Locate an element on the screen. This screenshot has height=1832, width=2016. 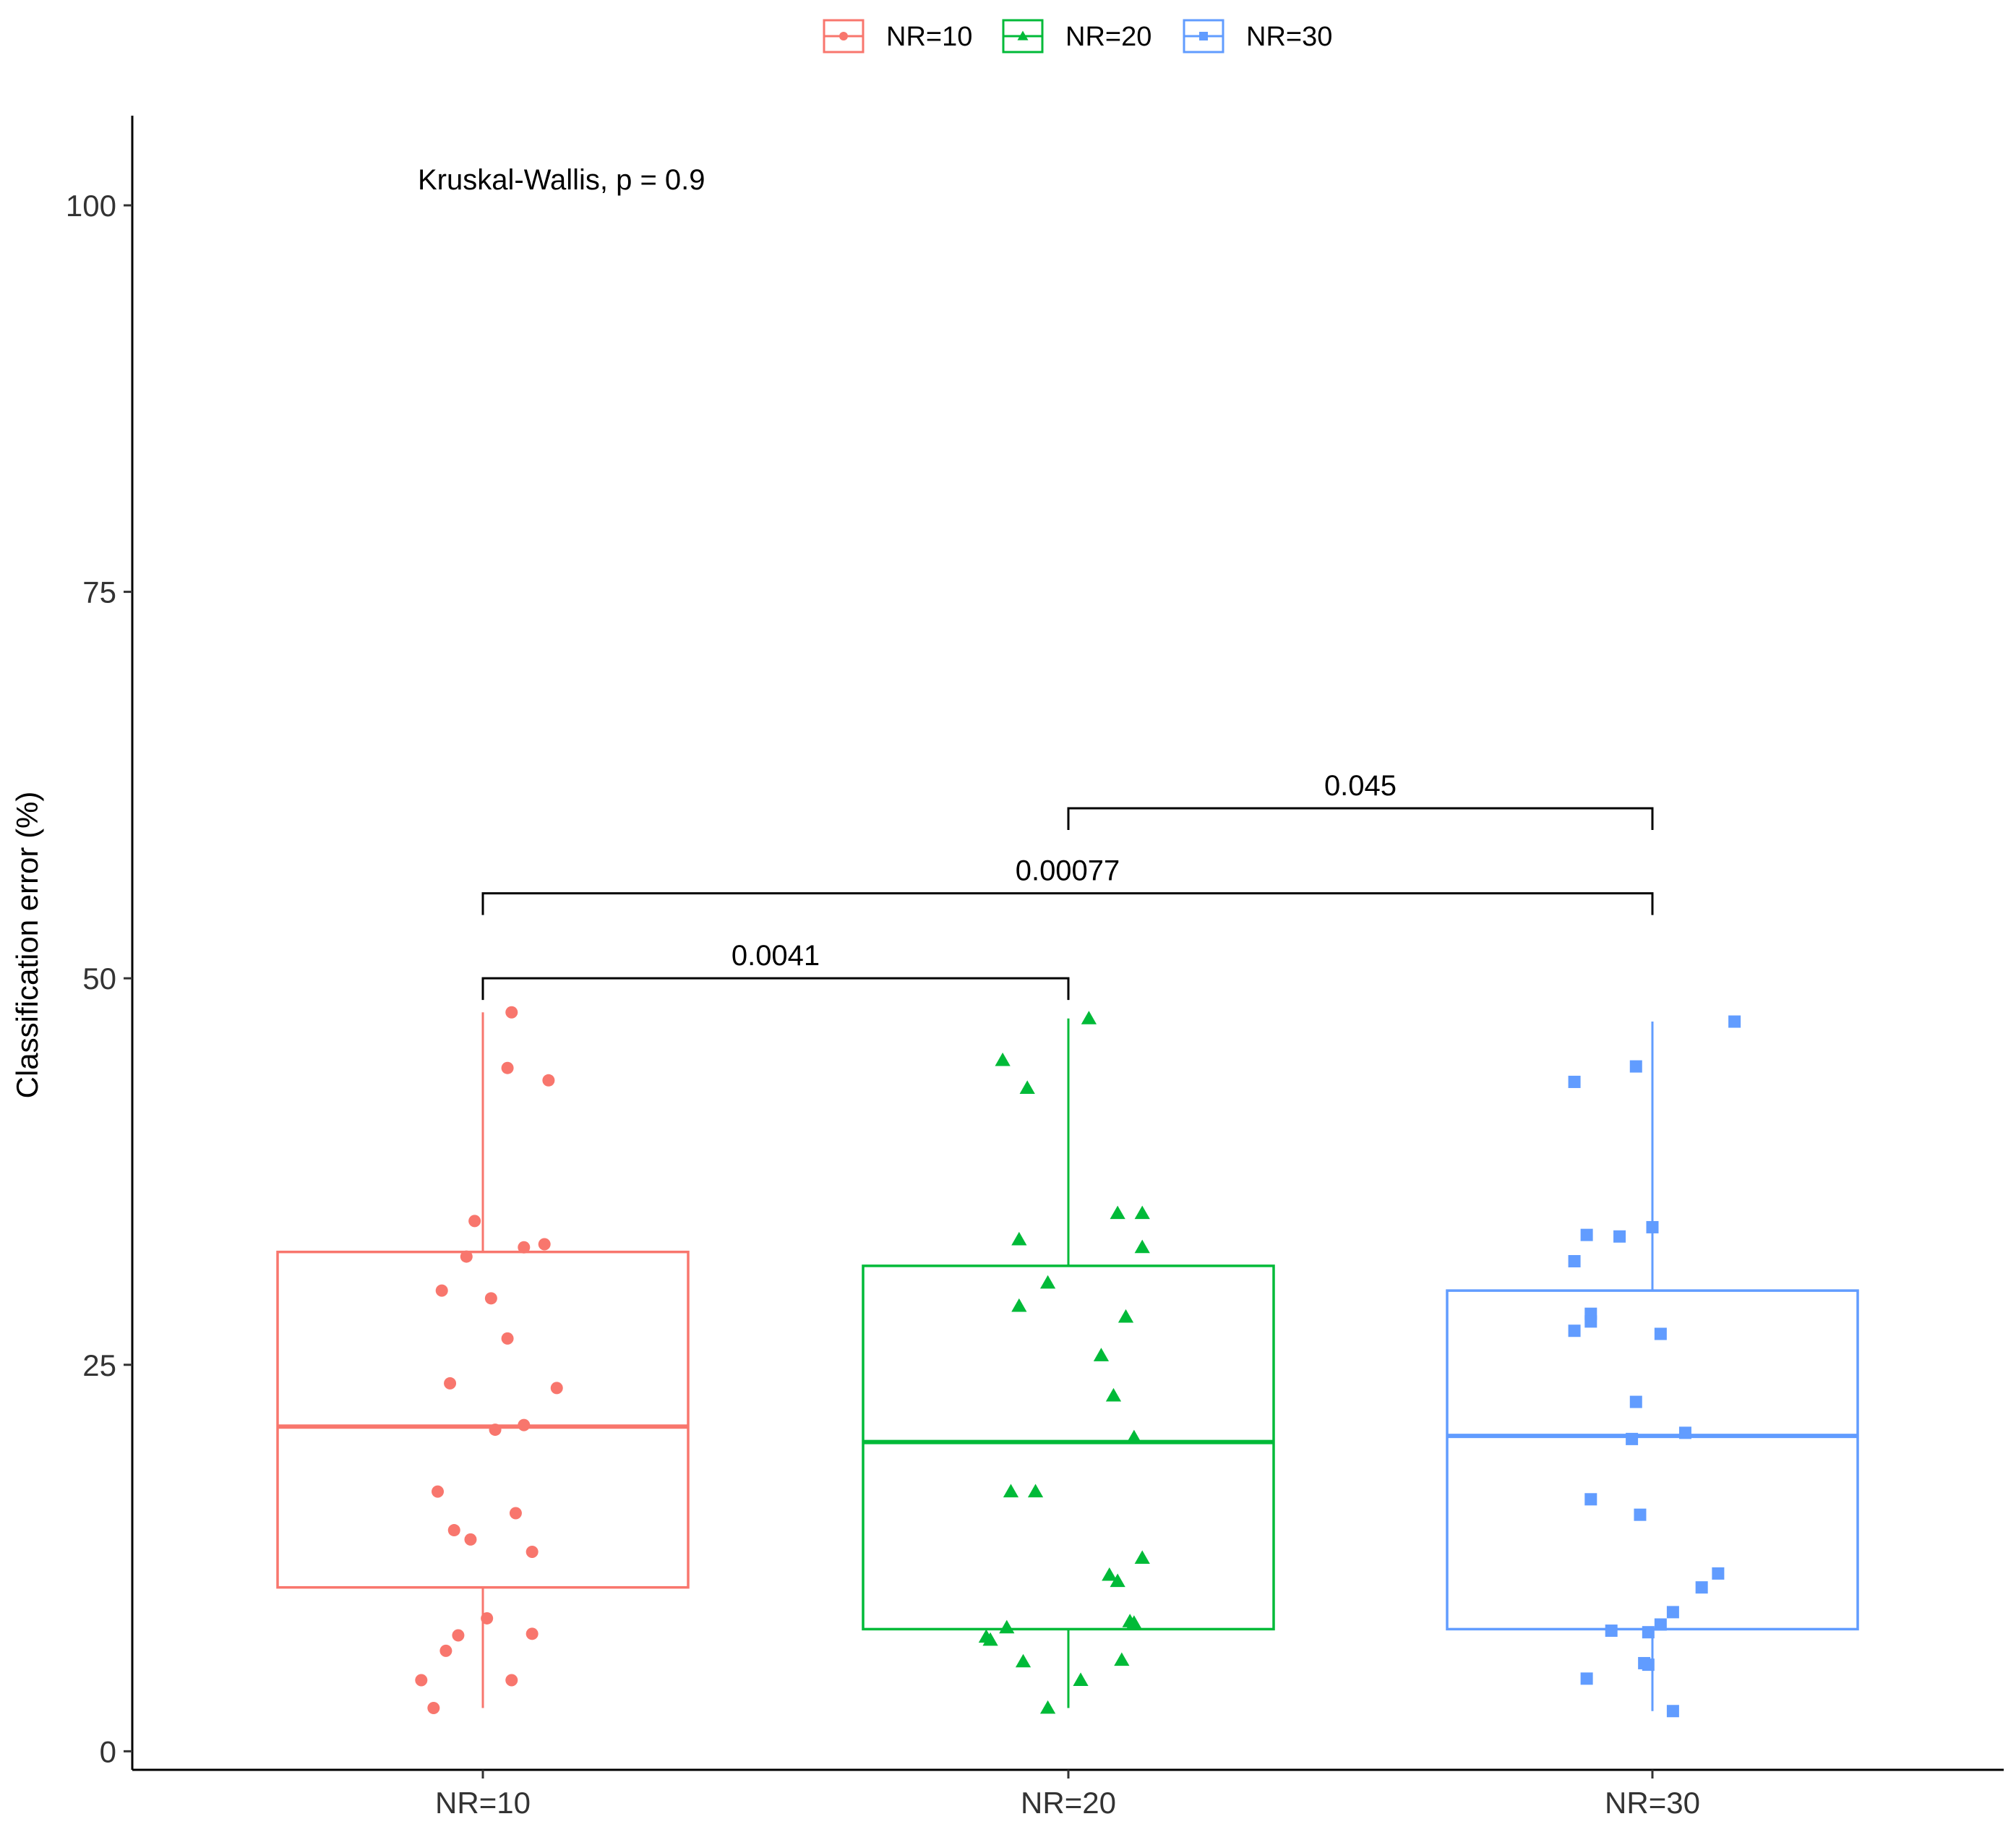
legend-item-1: NR=10 is located at coordinates (898, 36).